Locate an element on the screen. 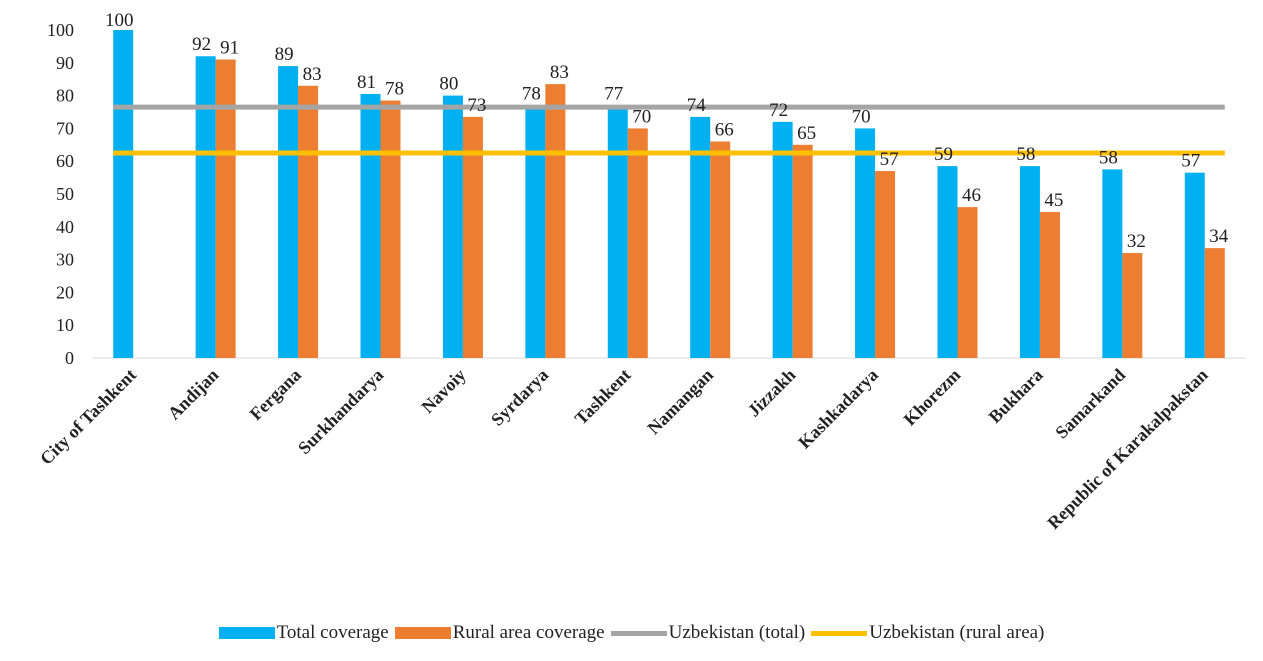  data-label-rural: 65 is located at coordinates (806, 133).